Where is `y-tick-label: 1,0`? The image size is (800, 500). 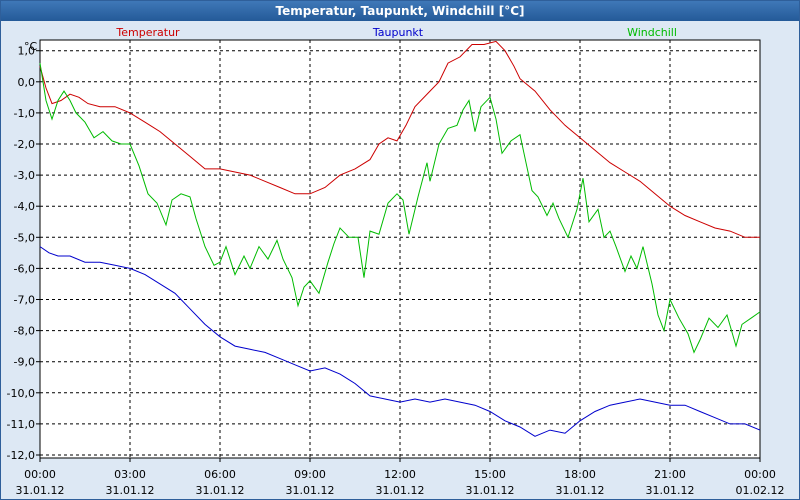 y-tick-label: 1,0 is located at coordinates (27, 51).